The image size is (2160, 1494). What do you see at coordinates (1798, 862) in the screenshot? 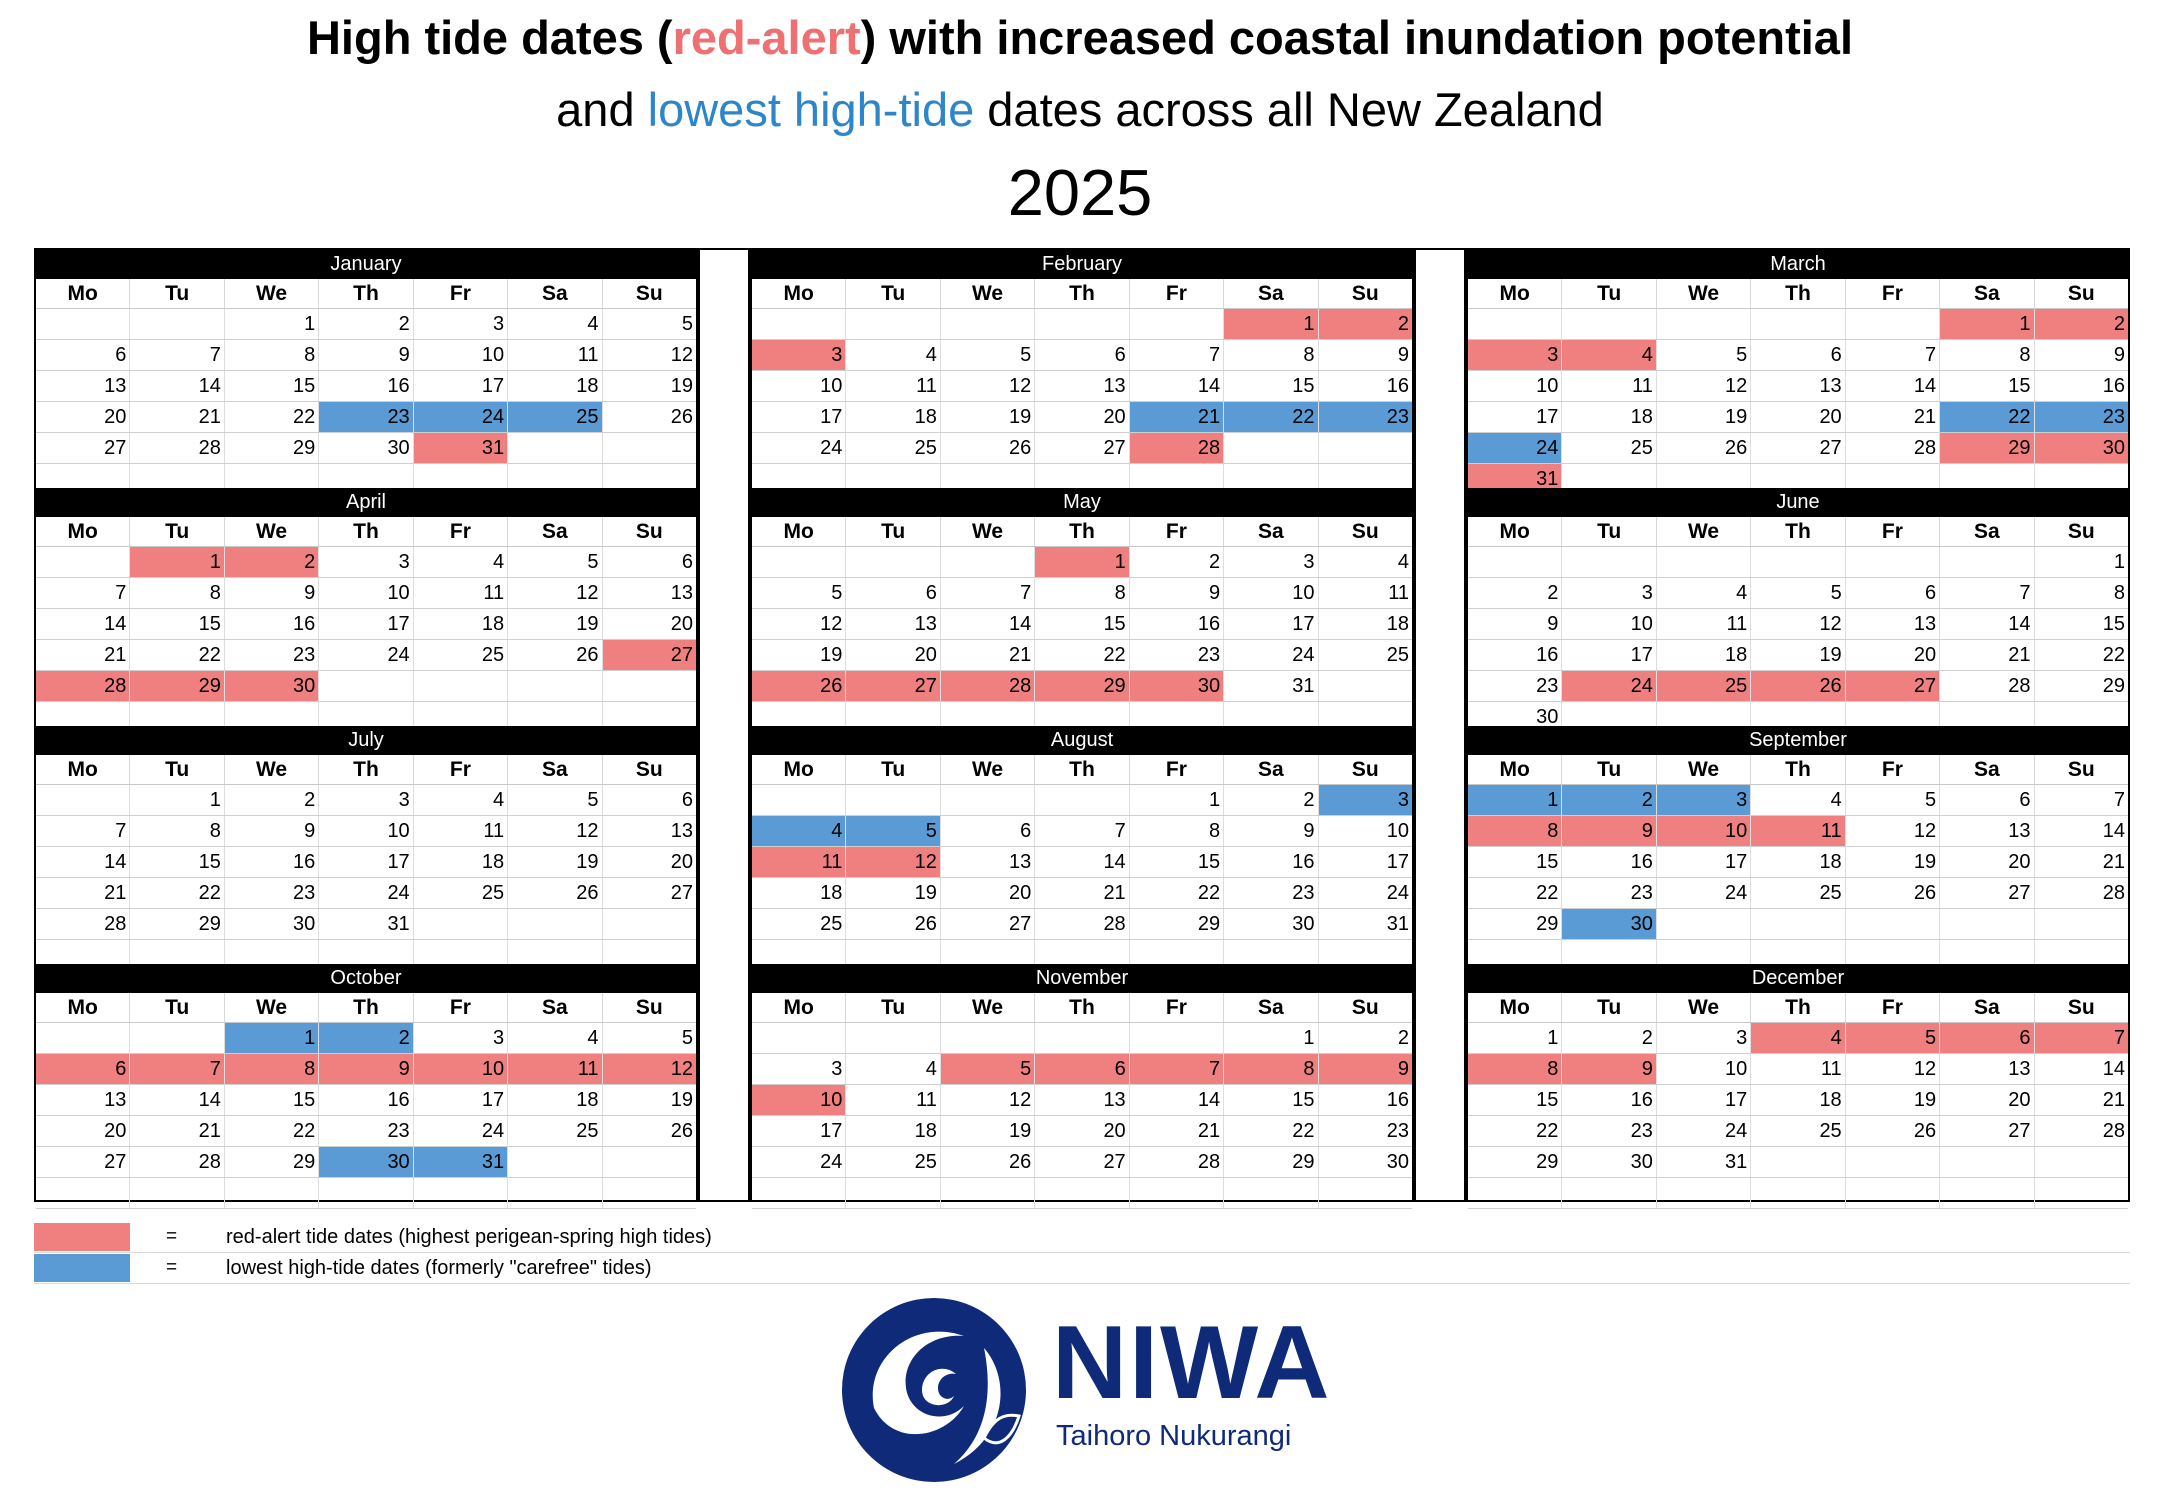
I see `week-row: 15 16 17 18 19 20 21` at bounding box center [1798, 862].